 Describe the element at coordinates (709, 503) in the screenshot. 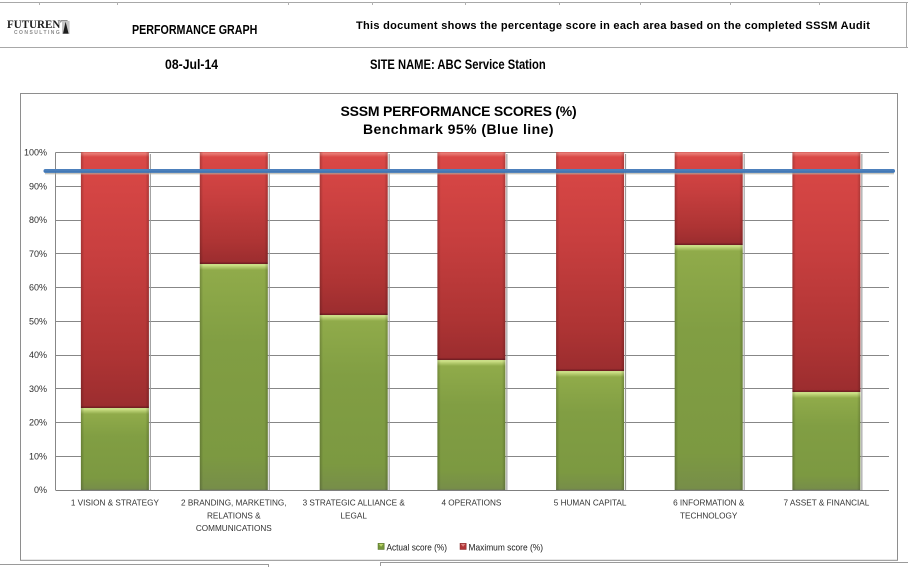

I see `svg-text: 6 INFORMATION &` at that location.